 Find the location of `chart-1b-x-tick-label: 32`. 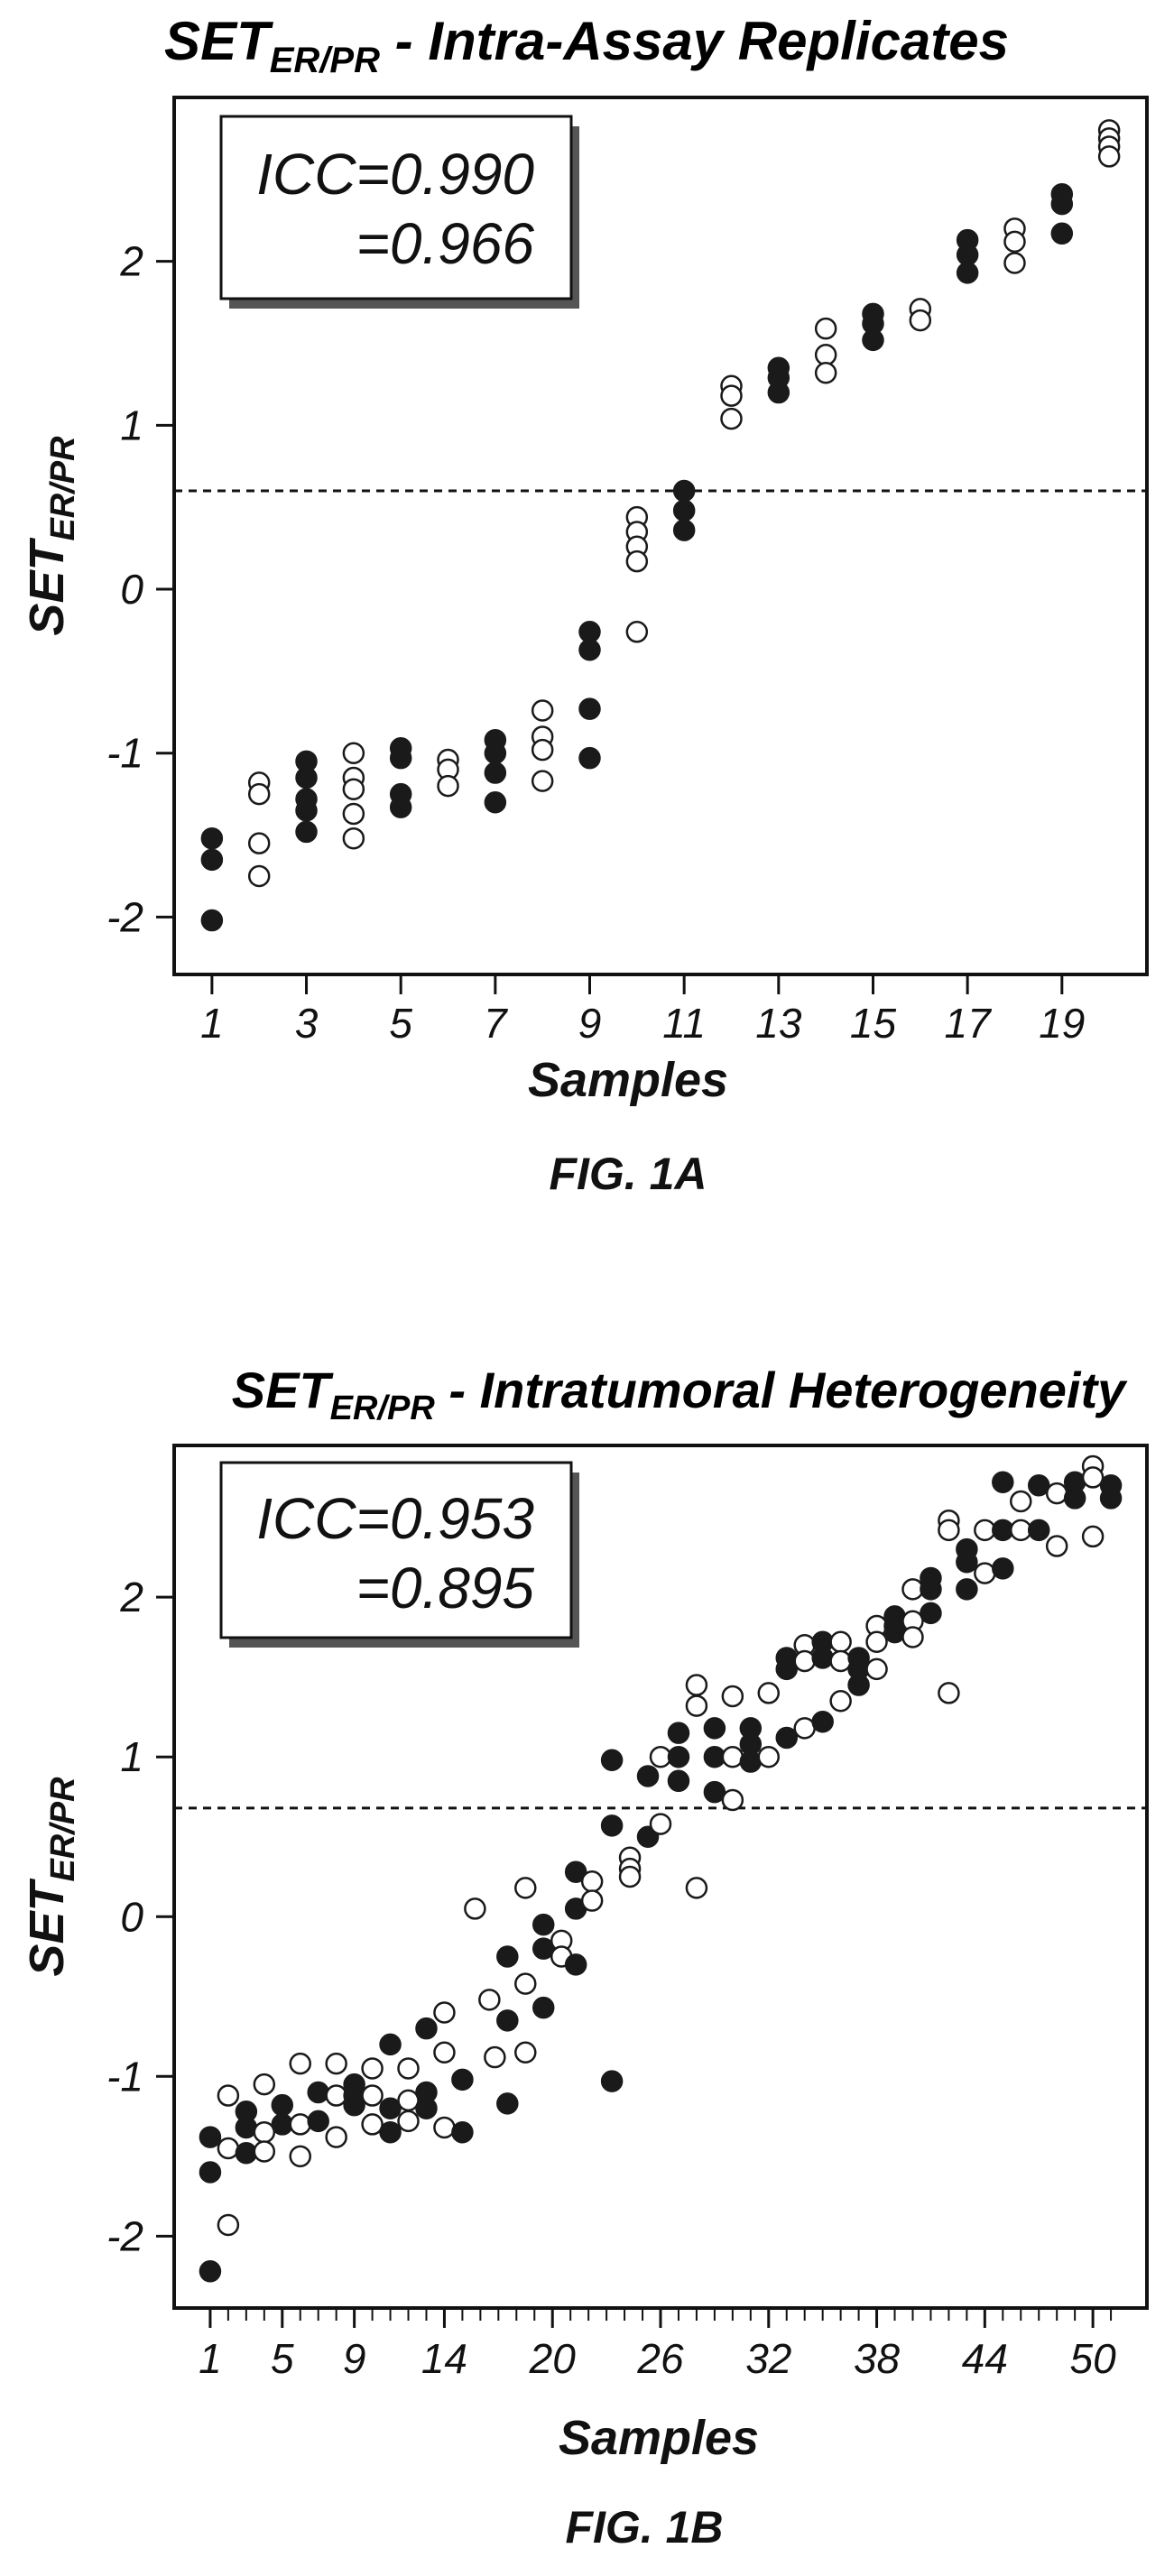

chart-1b-x-tick-label: 32 is located at coordinates (768, 2358).